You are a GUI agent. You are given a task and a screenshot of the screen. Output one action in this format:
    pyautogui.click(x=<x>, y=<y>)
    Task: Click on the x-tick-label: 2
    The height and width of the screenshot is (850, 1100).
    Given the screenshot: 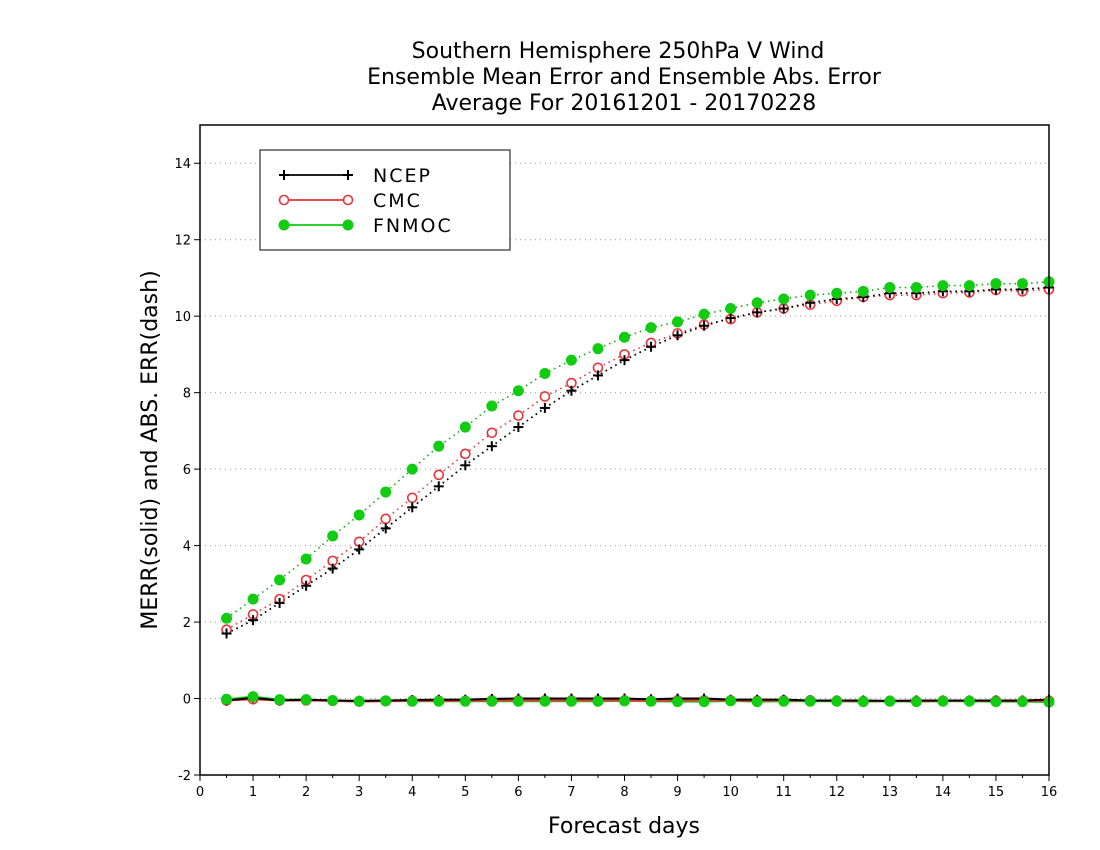 What is the action you would take?
    pyautogui.click(x=306, y=792)
    